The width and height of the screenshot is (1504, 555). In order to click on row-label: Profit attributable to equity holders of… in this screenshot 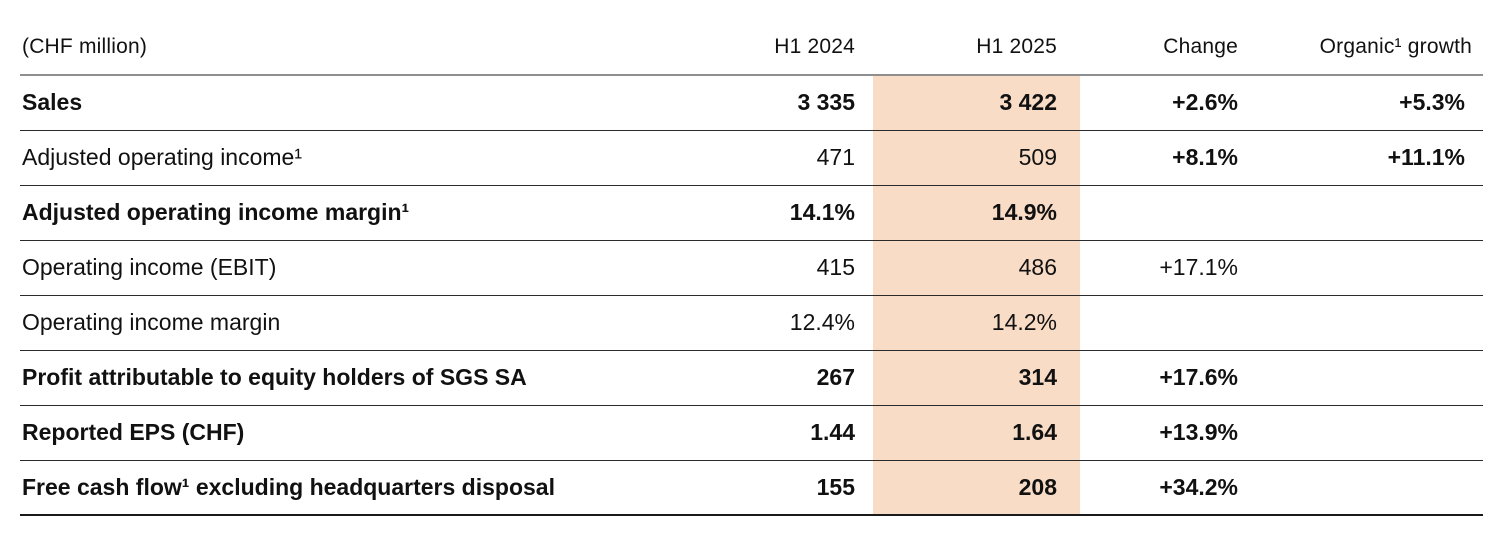, I will do `click(371, 378)`.